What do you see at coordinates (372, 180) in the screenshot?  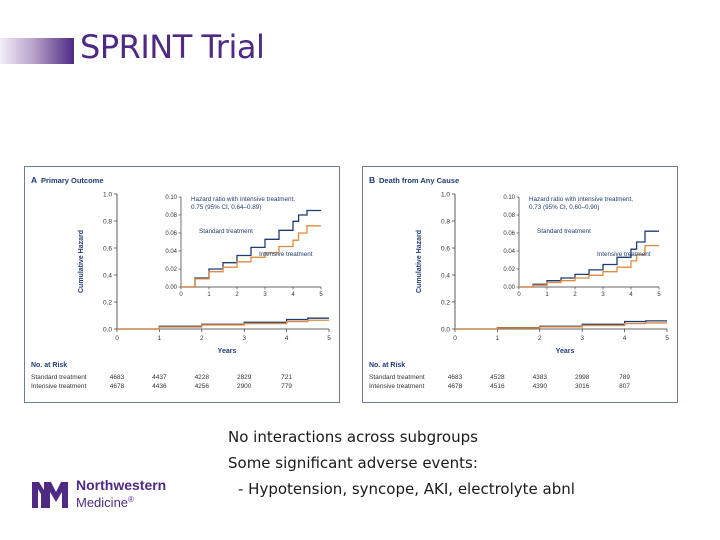 I see `panel-letter: B` at bounding box center [372, 180].